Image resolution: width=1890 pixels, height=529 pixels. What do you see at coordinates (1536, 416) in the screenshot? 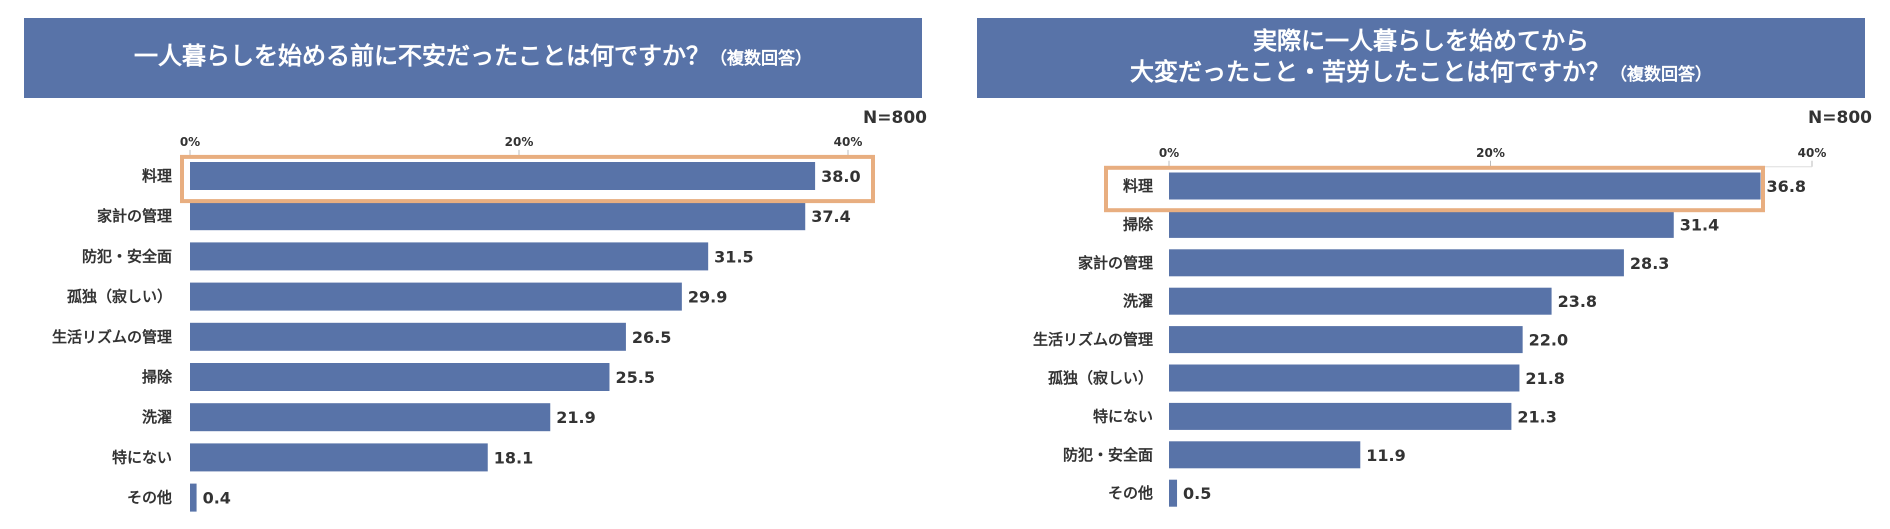
I see `value-label: 21.3` at bounding box center [1536, 416].